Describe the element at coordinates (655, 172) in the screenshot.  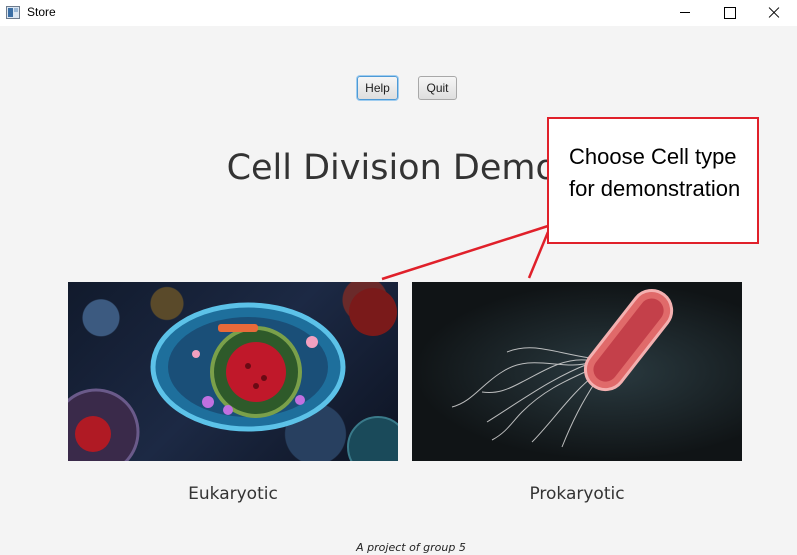
I see `callout-text: Choose Cell type for demonstration` at that location.